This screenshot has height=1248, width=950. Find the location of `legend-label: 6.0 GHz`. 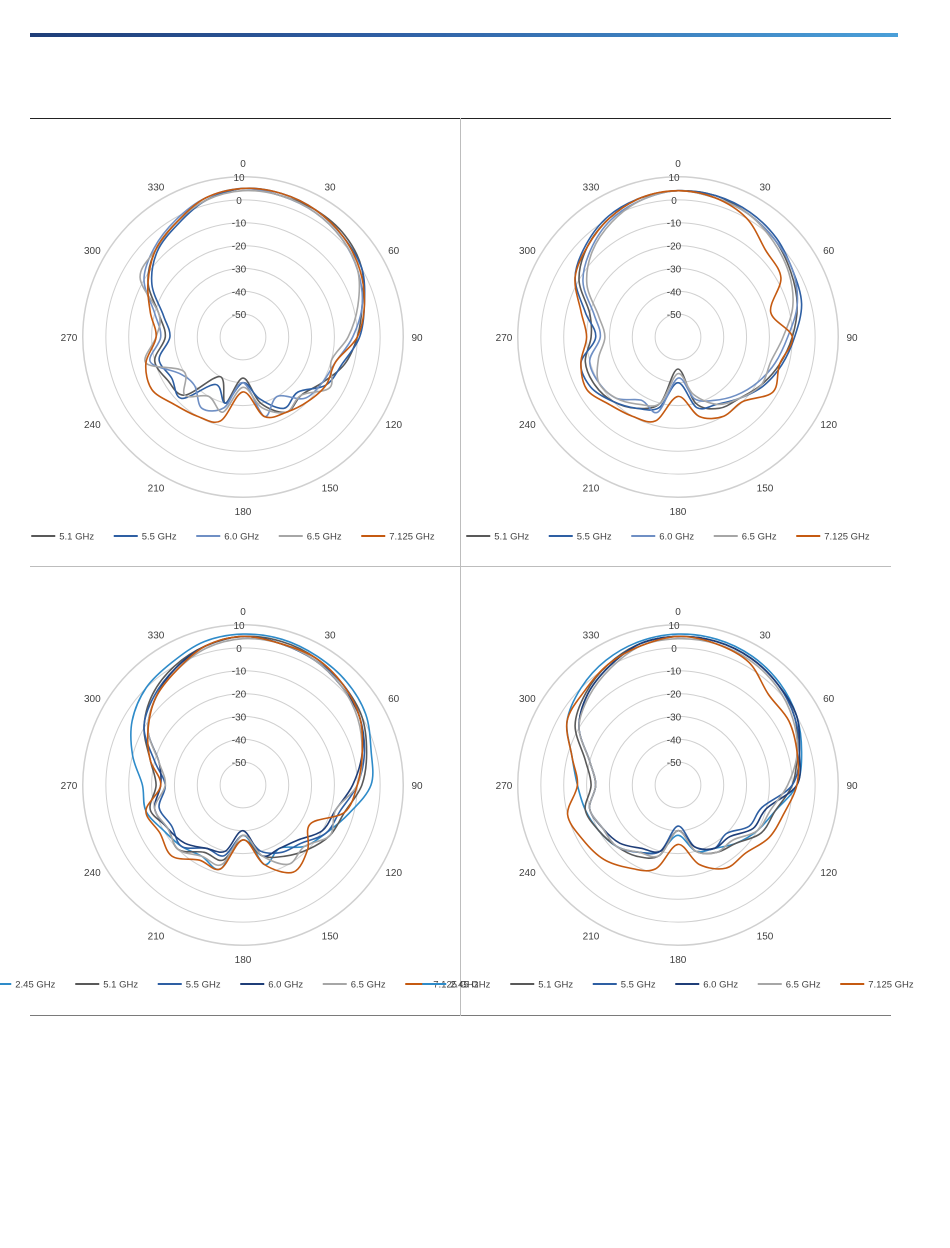

legend-label: 6.0 GHz is located at coordinates (285, 985).